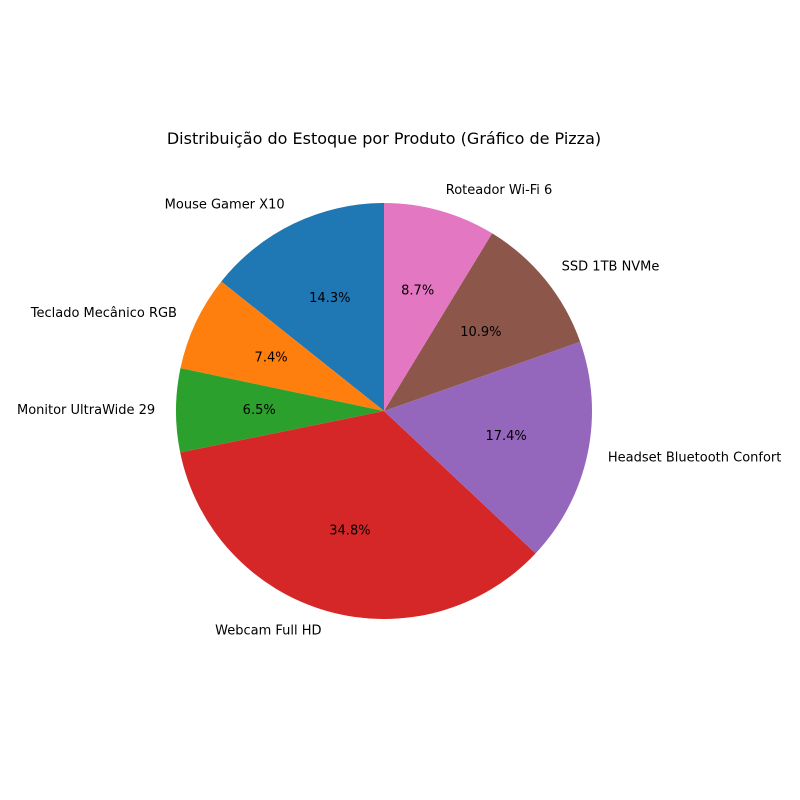 This screenshot has width=800, height=800. I want to click on percentage-label-headset-bluetooth-confort: 17.4%, so click(505, 436).